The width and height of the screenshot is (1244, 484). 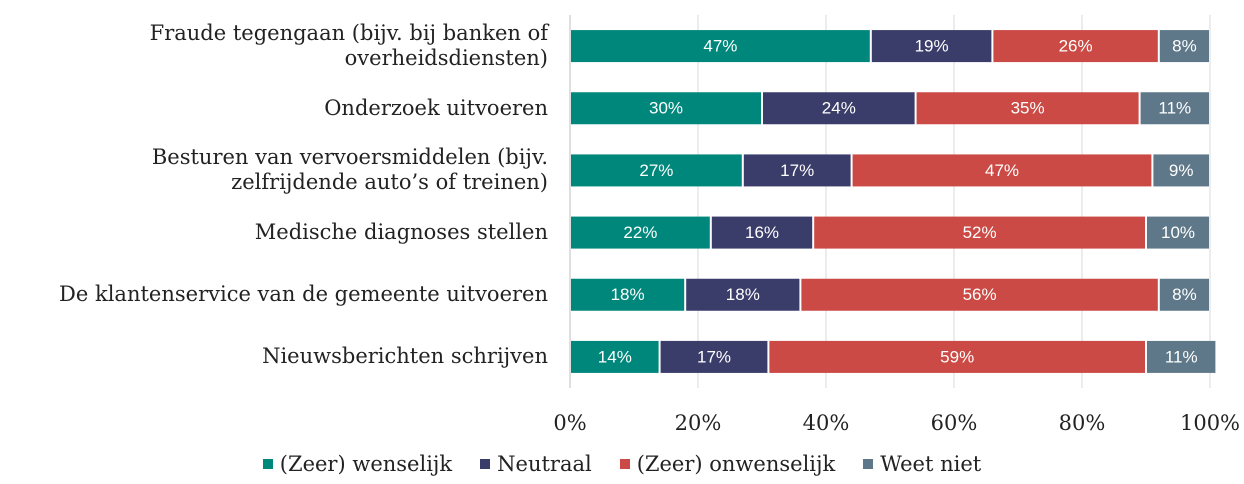 I want to click on x-tick-label: 80%, so click(x=1082, y=423).